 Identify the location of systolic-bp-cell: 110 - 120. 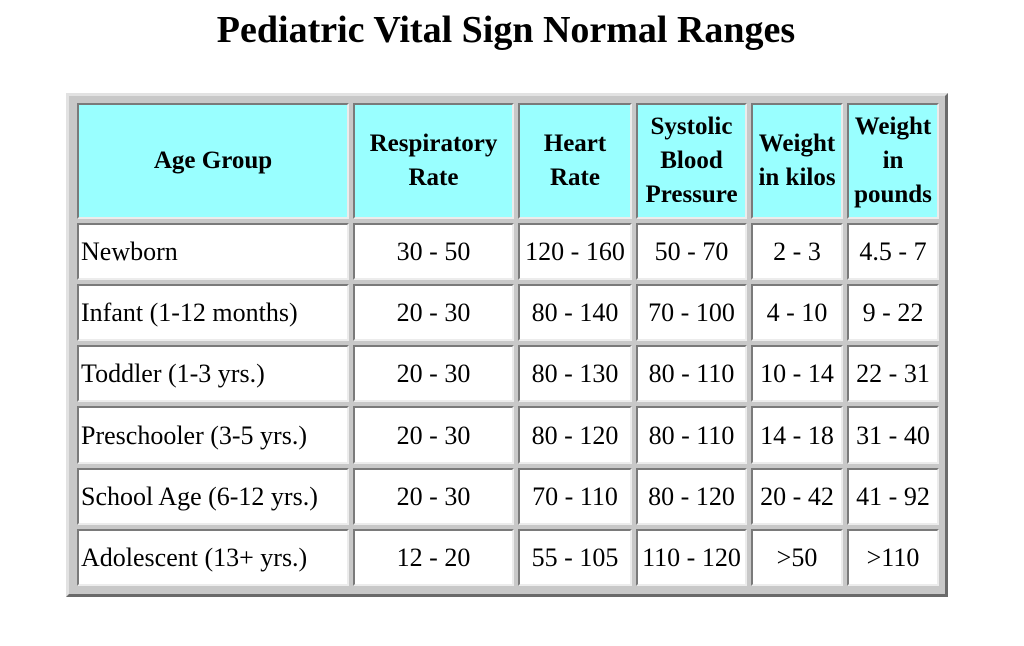
(691, 557).